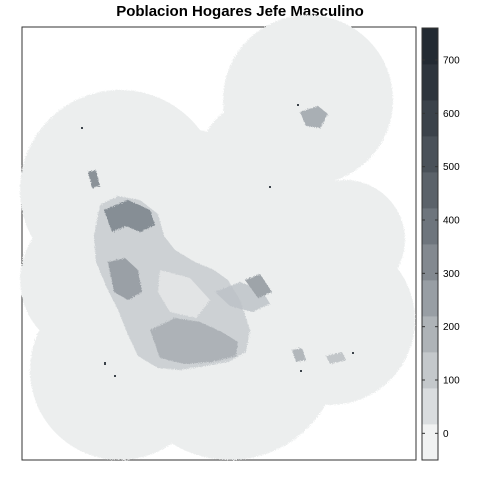 This screenshot has width=480, height=480. What do you see at coordinates (451, 221) in the screenshot?
I see `legend-tick-label: 400` at bounding box center [451, 221].